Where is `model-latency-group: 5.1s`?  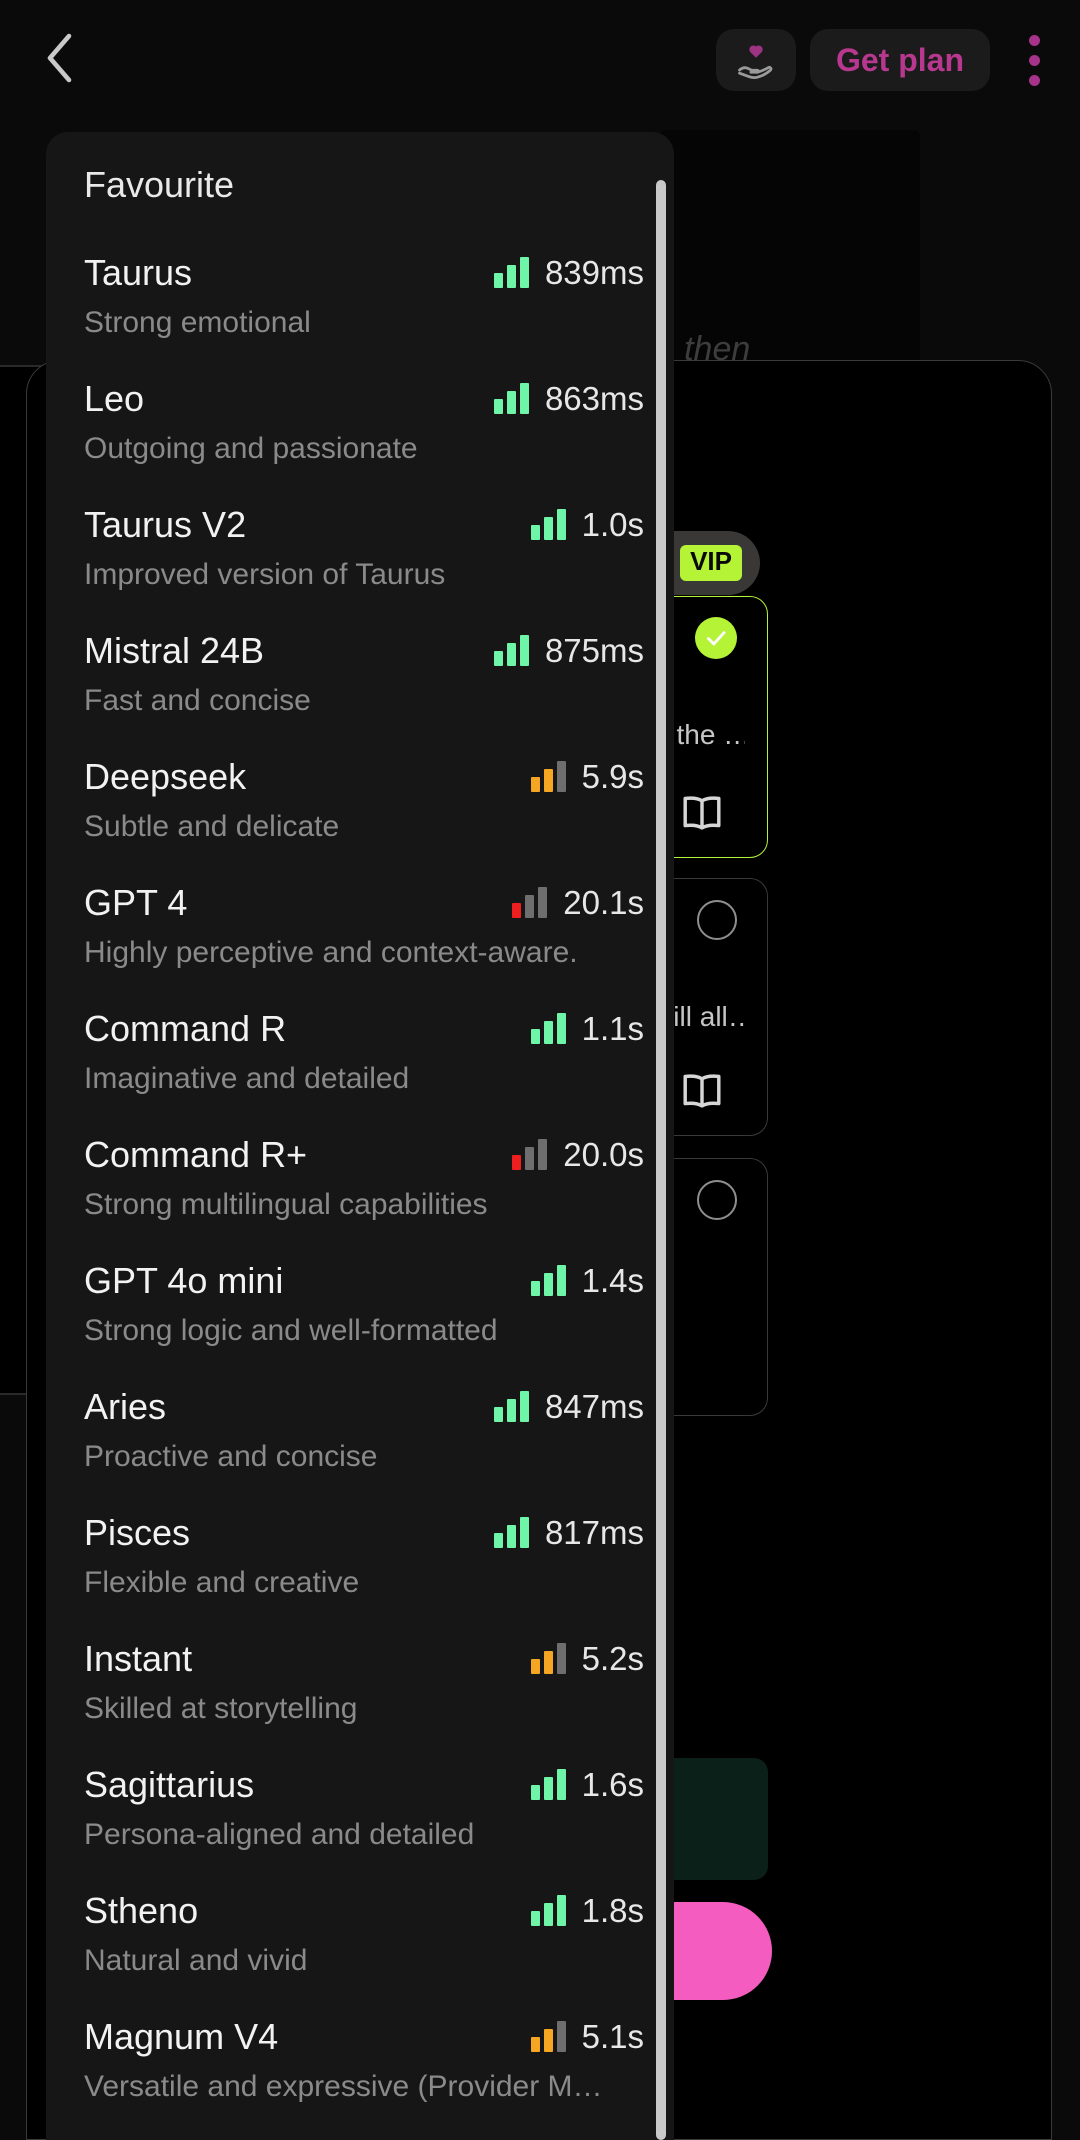
model-latency-group: 5.1s is located at coordinates (587, 2037).